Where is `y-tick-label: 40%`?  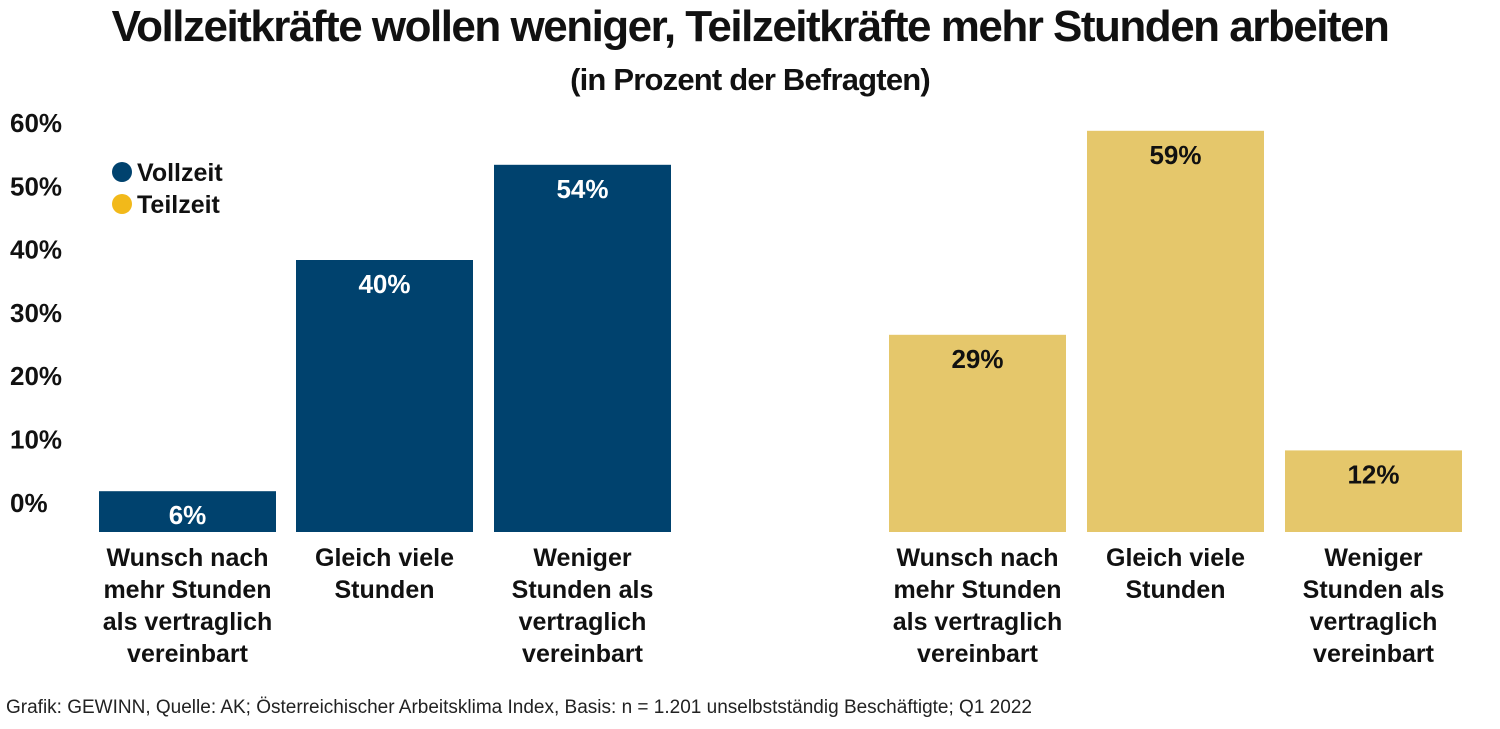
y-tick-label: 40% is located at coordinates (36, 250).